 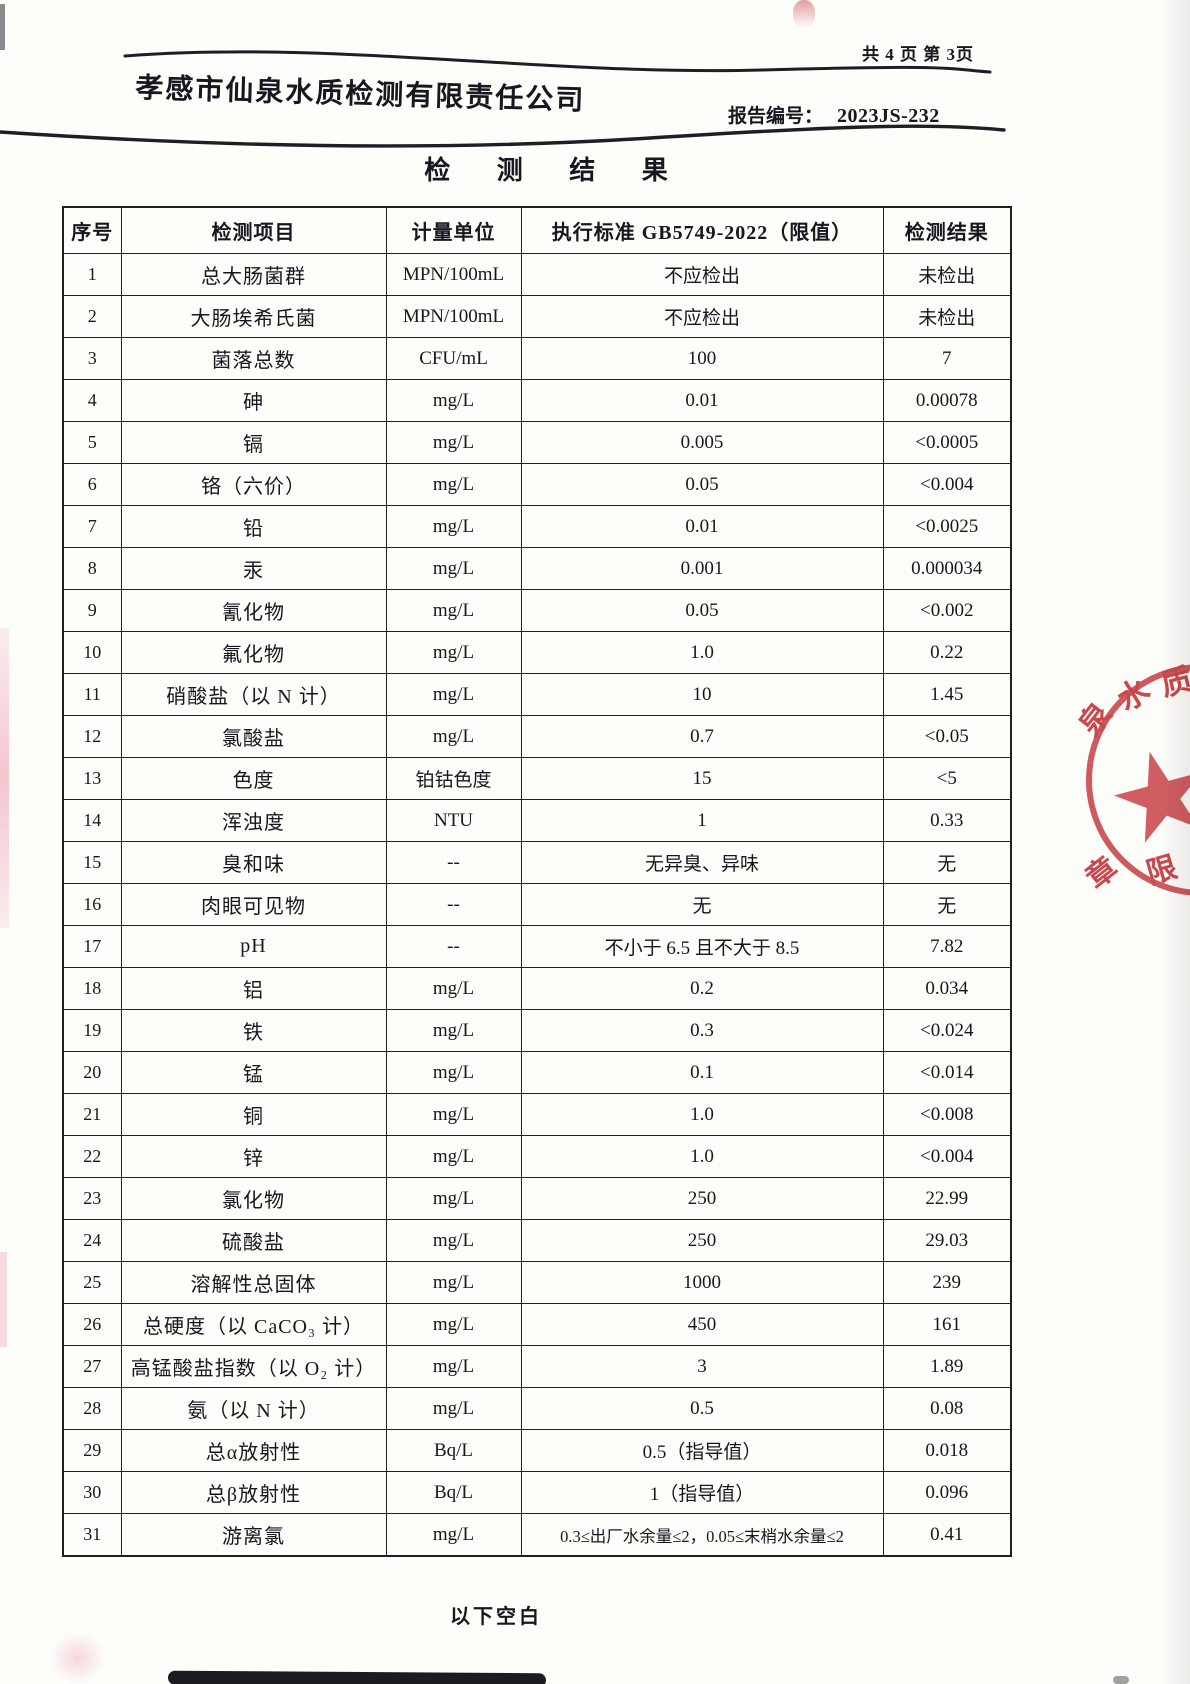 I want to click on table-row: 19 铁 mg/L 0.3 <0.024, so click(x=537, y=1030).